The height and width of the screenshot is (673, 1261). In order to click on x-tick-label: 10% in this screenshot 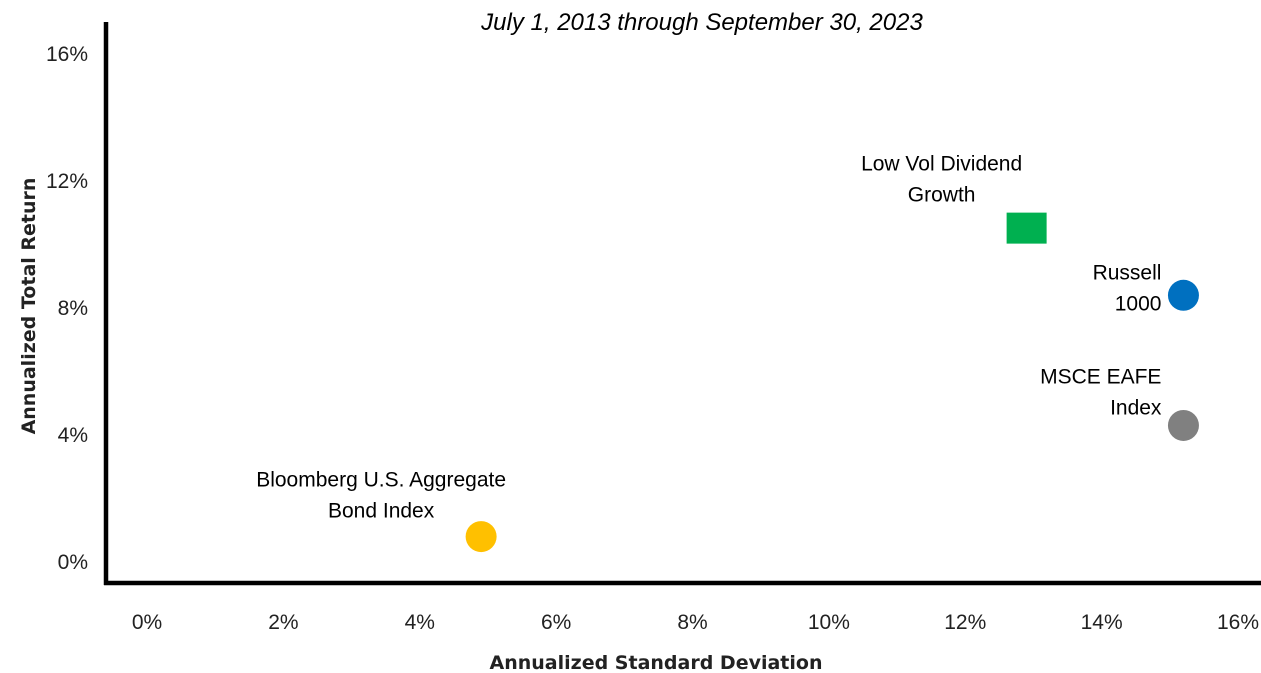, I will do `click(829, 622)`.